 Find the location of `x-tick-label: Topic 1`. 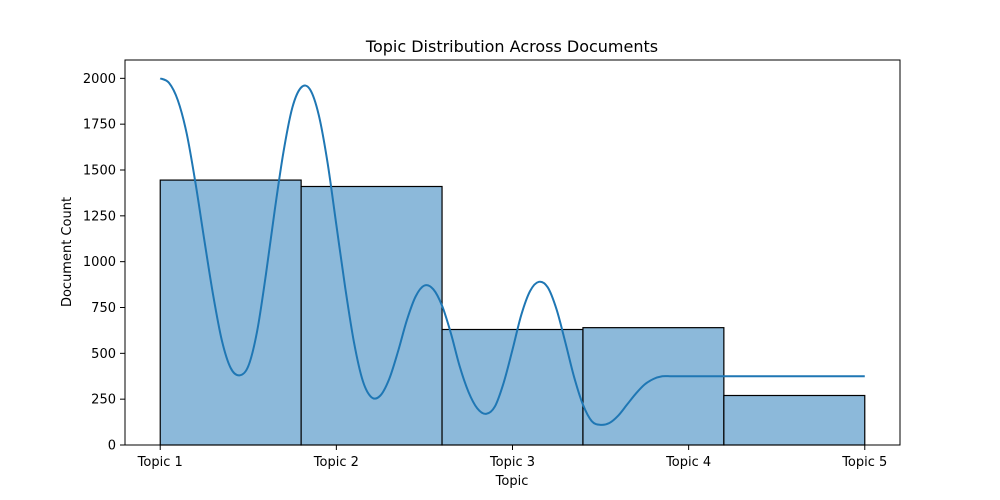

x-tick-label: Topic 1 is located at coordinates (160, 462).